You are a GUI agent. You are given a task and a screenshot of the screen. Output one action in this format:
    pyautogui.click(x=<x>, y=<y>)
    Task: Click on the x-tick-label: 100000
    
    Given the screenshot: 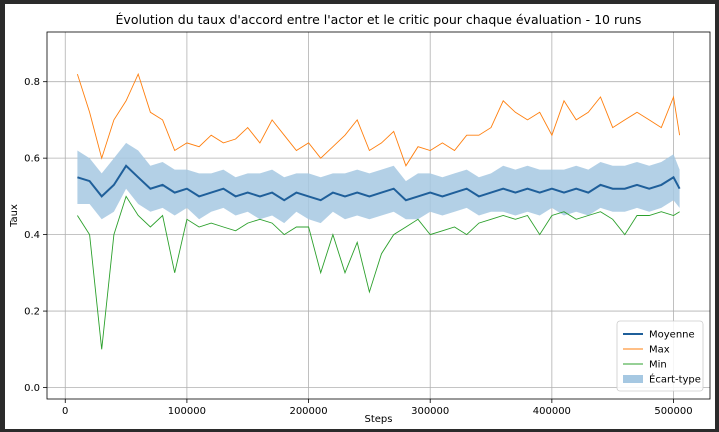 What is the action you would take?
    pyautogui.click(x=187, y=411)
    